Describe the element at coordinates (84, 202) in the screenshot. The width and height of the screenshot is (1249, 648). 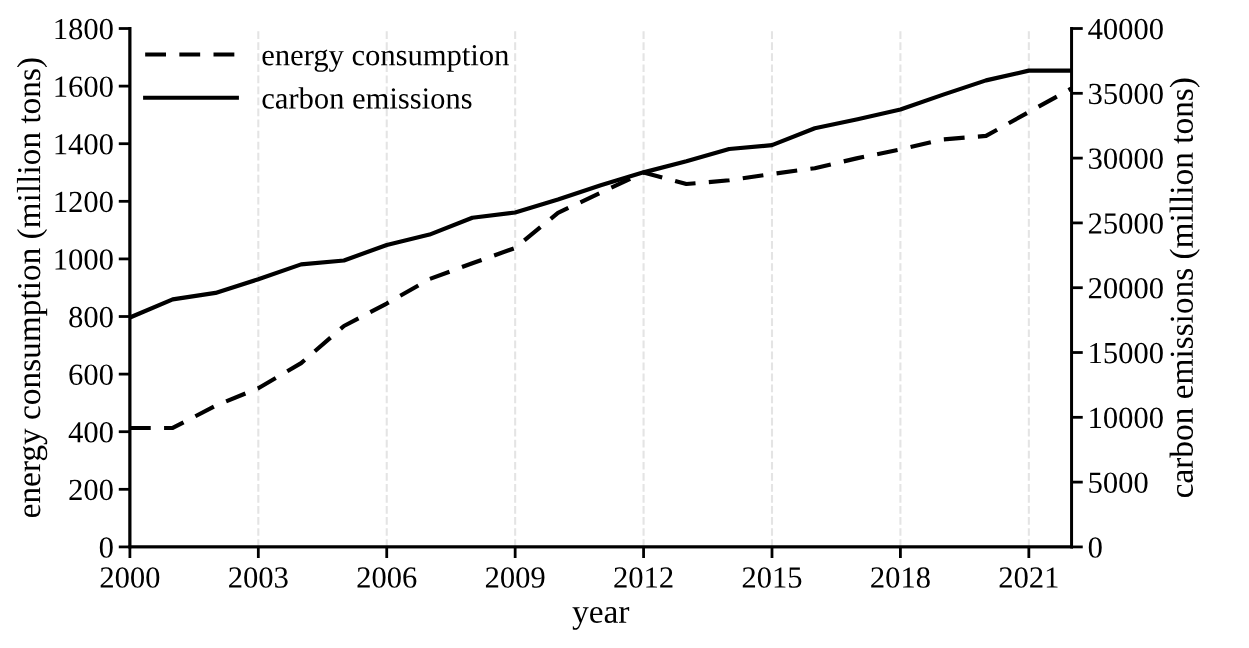
I see `y-tick-label: 1200` at that location.